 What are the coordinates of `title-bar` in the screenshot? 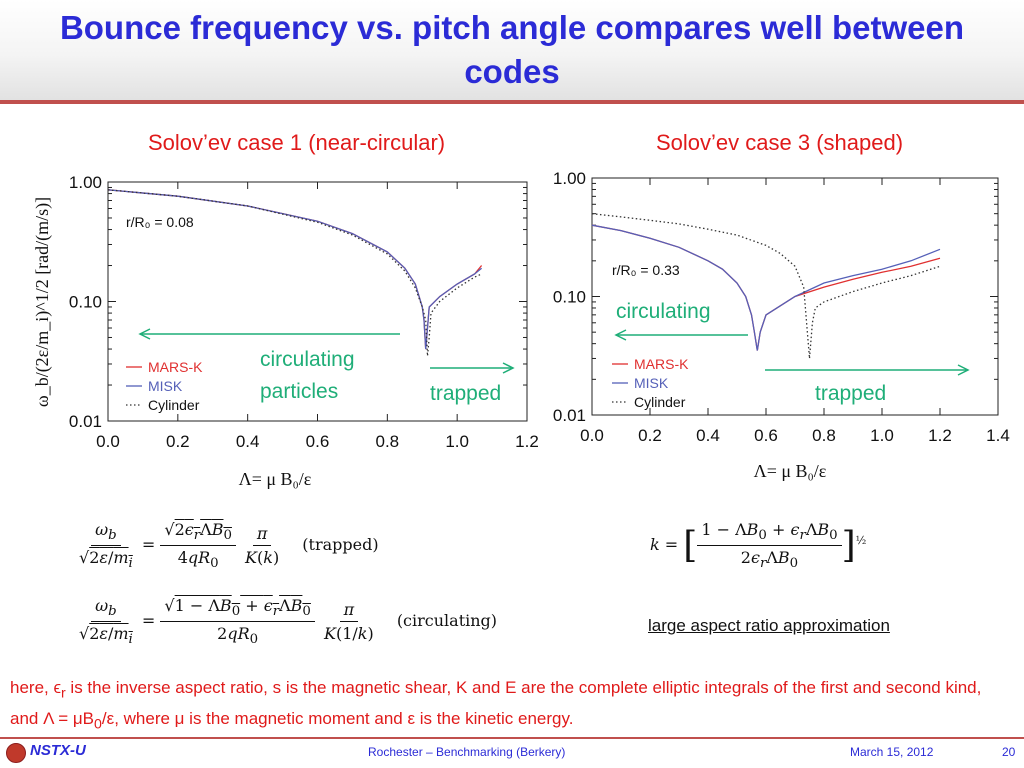 It's located at (512, 50).